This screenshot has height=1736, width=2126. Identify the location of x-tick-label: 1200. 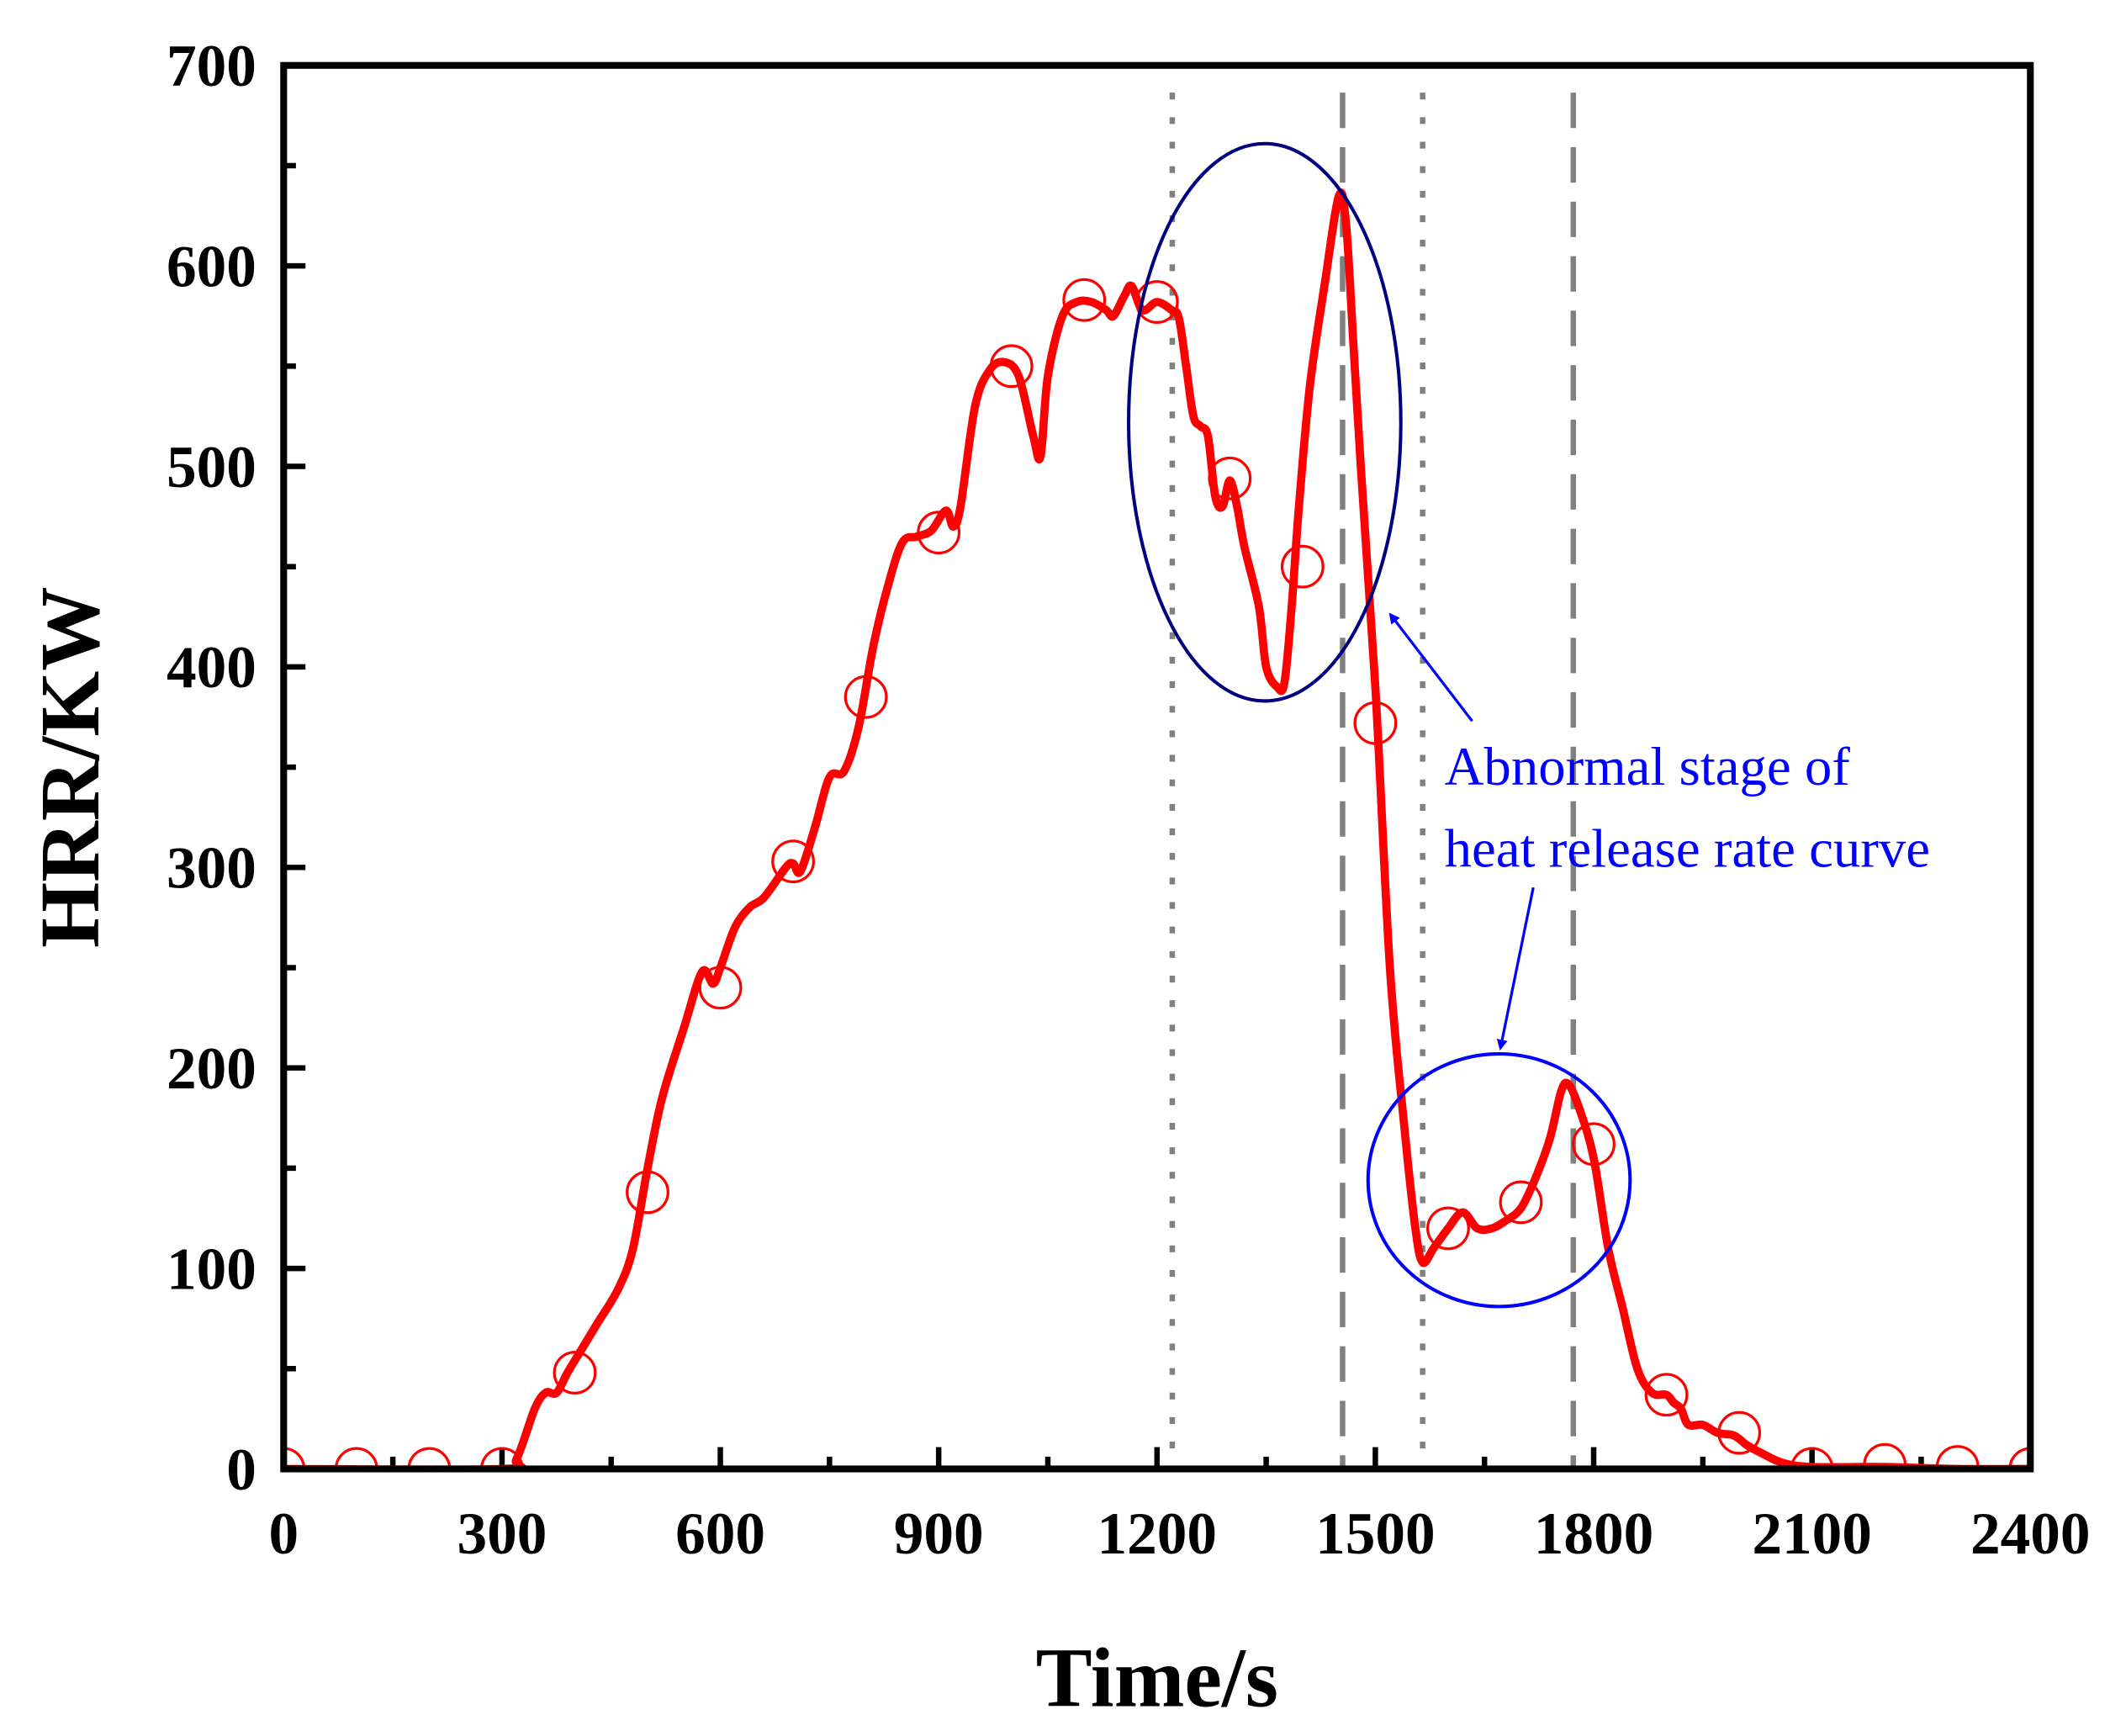
(1157, 1533).